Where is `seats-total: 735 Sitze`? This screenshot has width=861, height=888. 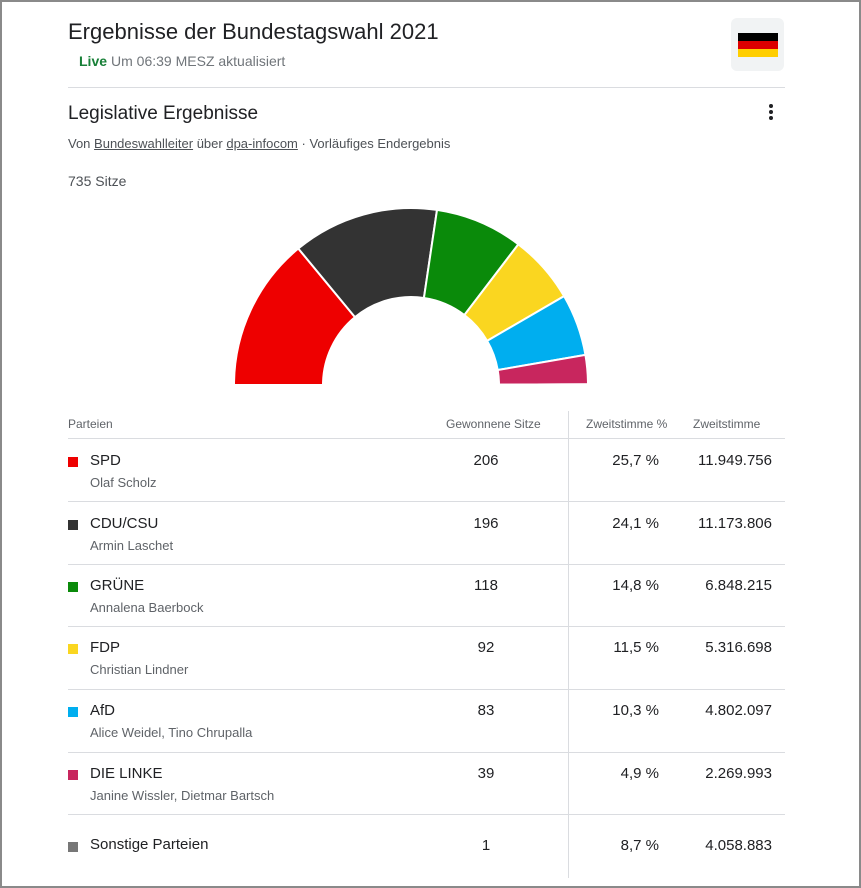 seats-total: 735 Sitze is located at coordinates (97, 181).